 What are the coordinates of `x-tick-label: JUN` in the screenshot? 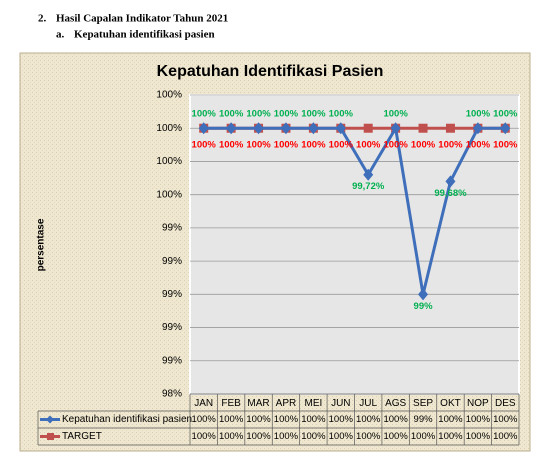 It's located at (340, 403).